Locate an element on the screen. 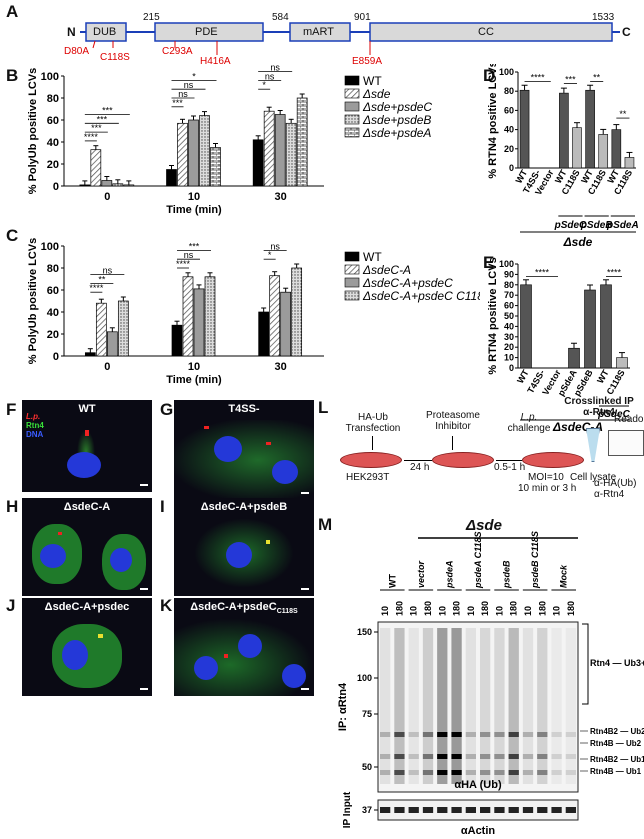 This screenshot has width=644, height=839. x-tick-label: 0 is located at coordinates (107, 197).